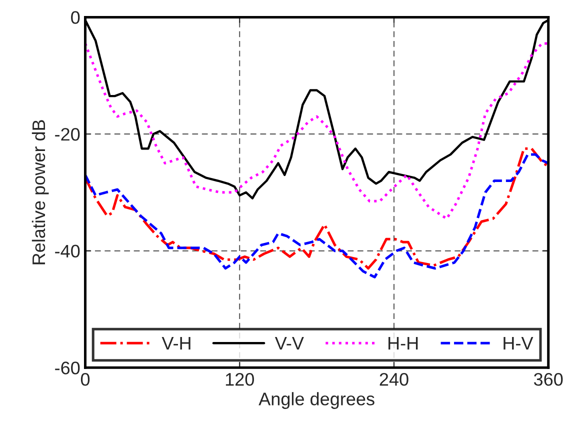 The height and width of the screenshot is (430, 576). Describe the element at coordinates (75, 17) in the screenshot. I see `y-tick-label: 0` at that location.